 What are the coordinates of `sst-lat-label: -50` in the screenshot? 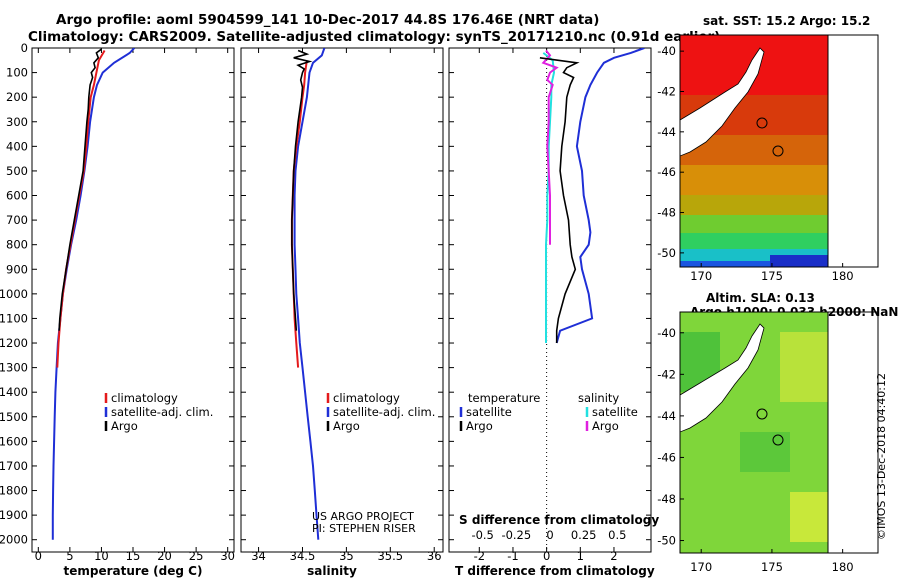 It's located at (666, 253).